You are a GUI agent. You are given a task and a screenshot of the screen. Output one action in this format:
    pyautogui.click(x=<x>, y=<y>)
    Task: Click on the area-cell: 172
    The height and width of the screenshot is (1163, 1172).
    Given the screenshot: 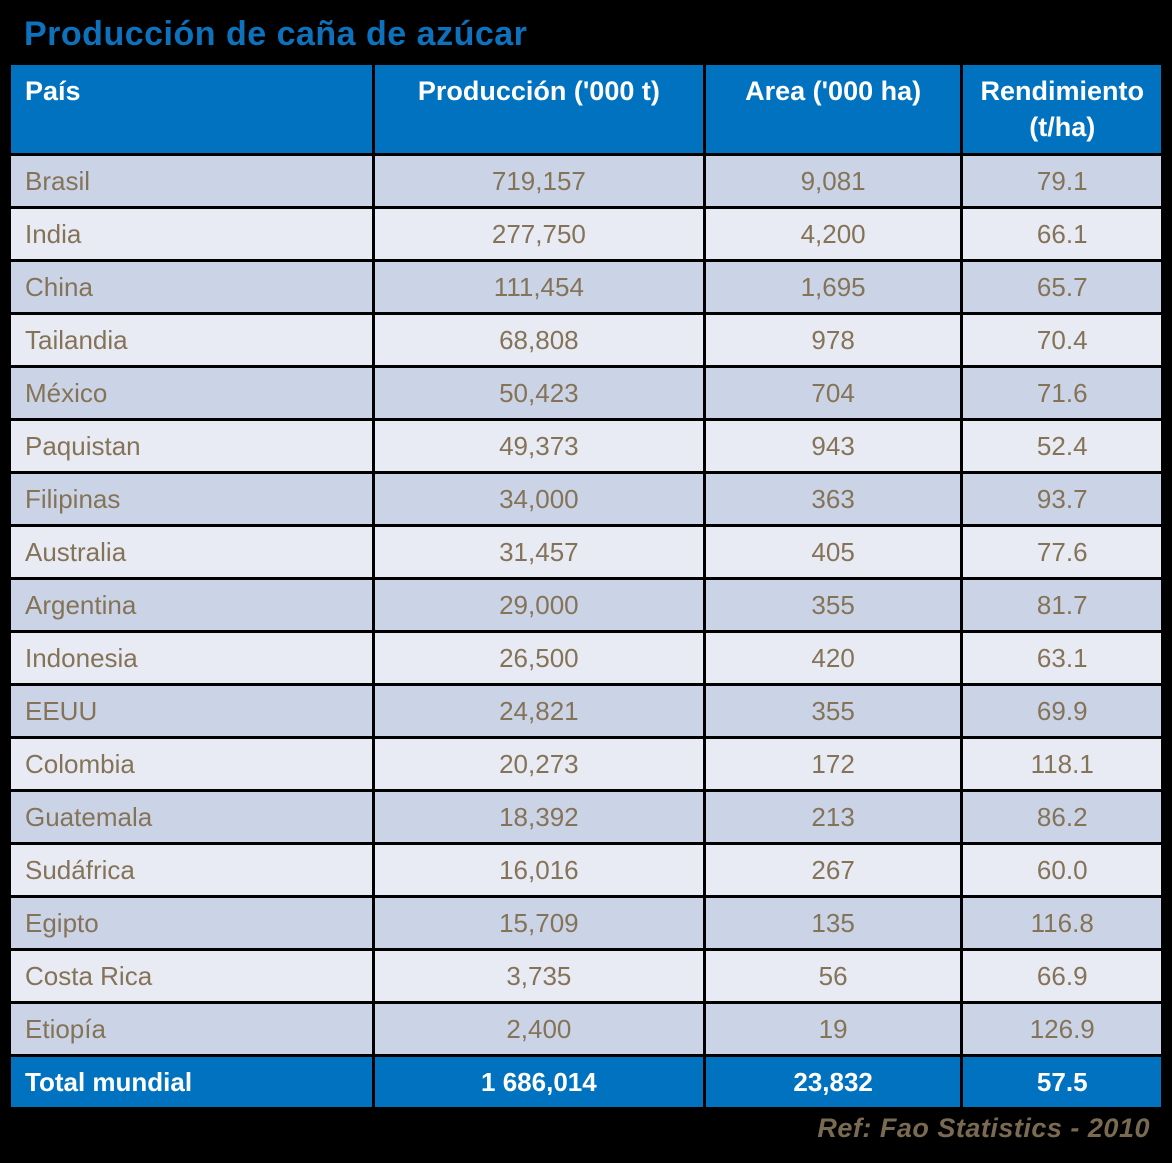 What is the action you would take?
    pyautogui.click(x=833, y=764)
    